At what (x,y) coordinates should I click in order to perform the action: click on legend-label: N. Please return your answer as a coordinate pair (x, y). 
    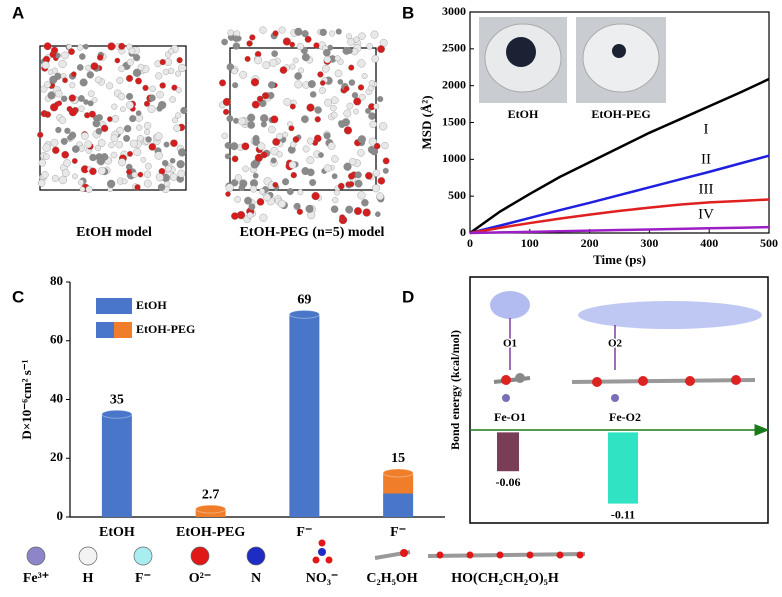
    Looking at the image, I should click on (256, 578).